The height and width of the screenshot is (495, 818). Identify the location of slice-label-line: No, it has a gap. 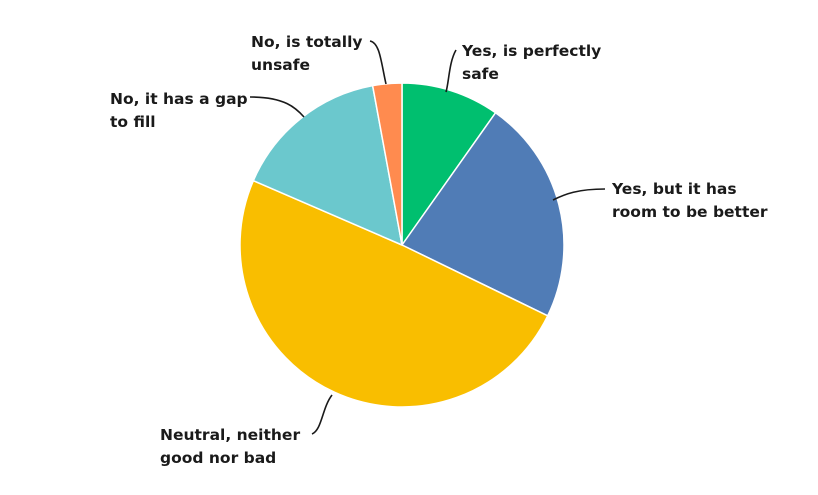
(179, 99).